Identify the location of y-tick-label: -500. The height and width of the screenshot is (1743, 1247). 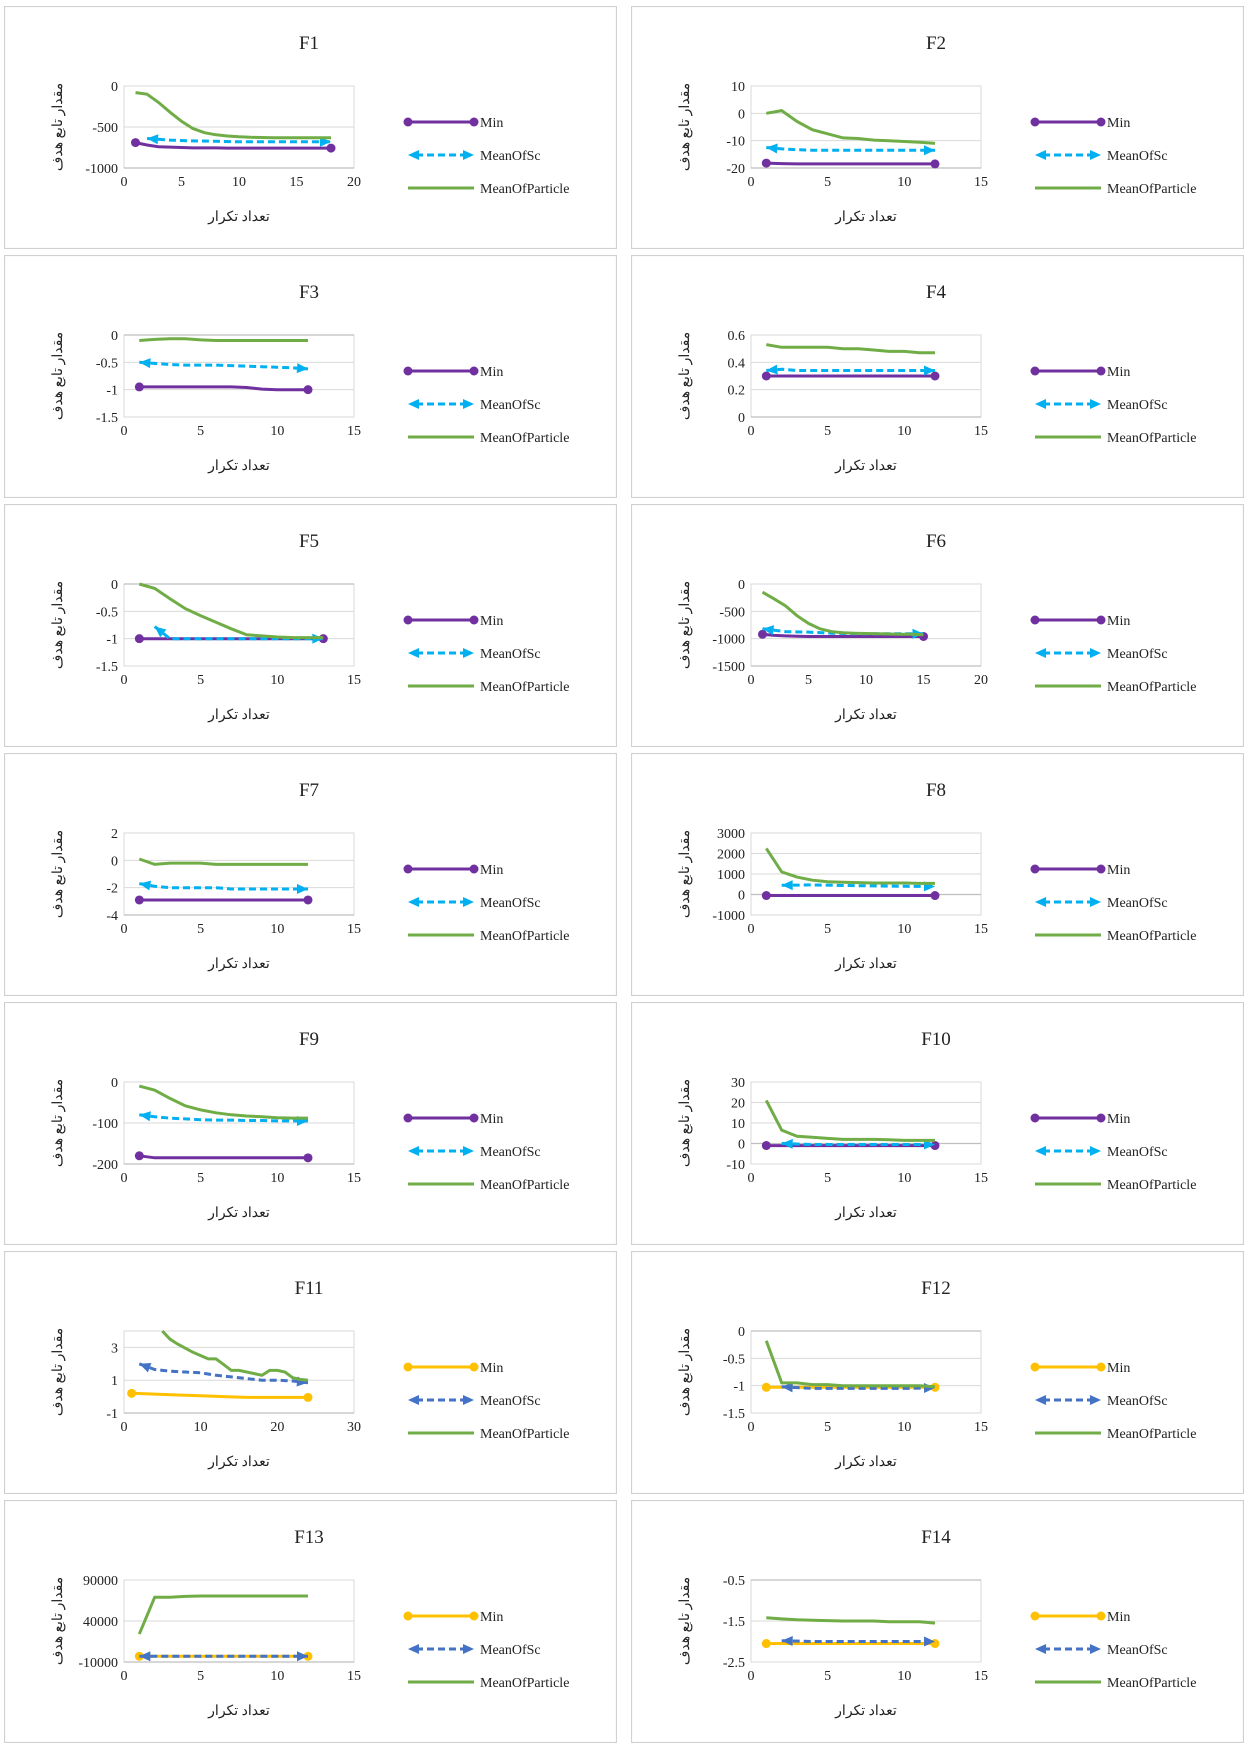
(105, 128).